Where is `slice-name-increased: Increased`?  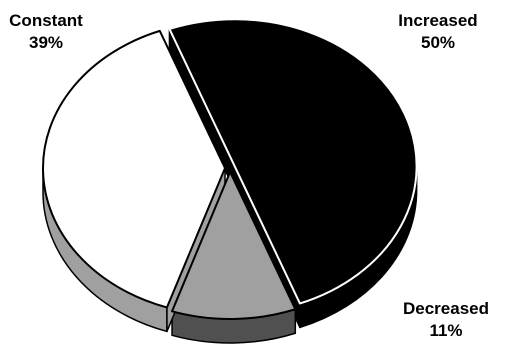 slice-name-increased: Increased is located at coordinates (438, 20).